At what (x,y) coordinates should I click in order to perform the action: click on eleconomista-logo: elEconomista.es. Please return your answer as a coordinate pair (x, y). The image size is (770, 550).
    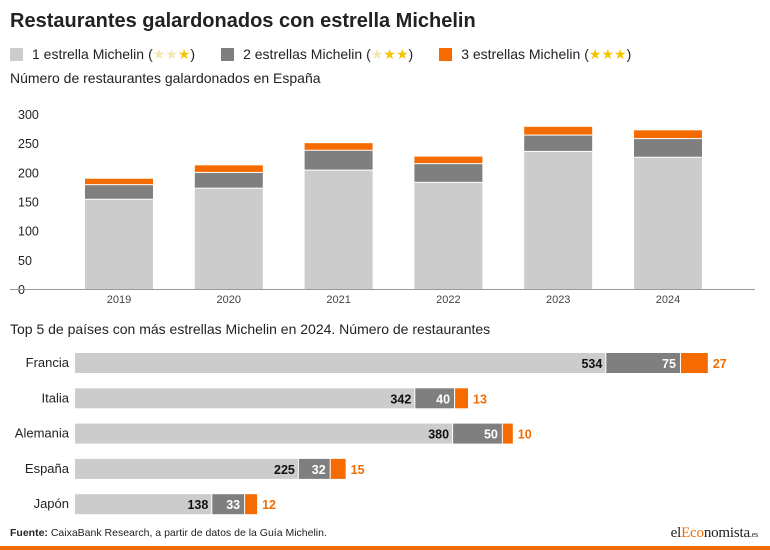
    Looking at the image, I should click on (714, 533).